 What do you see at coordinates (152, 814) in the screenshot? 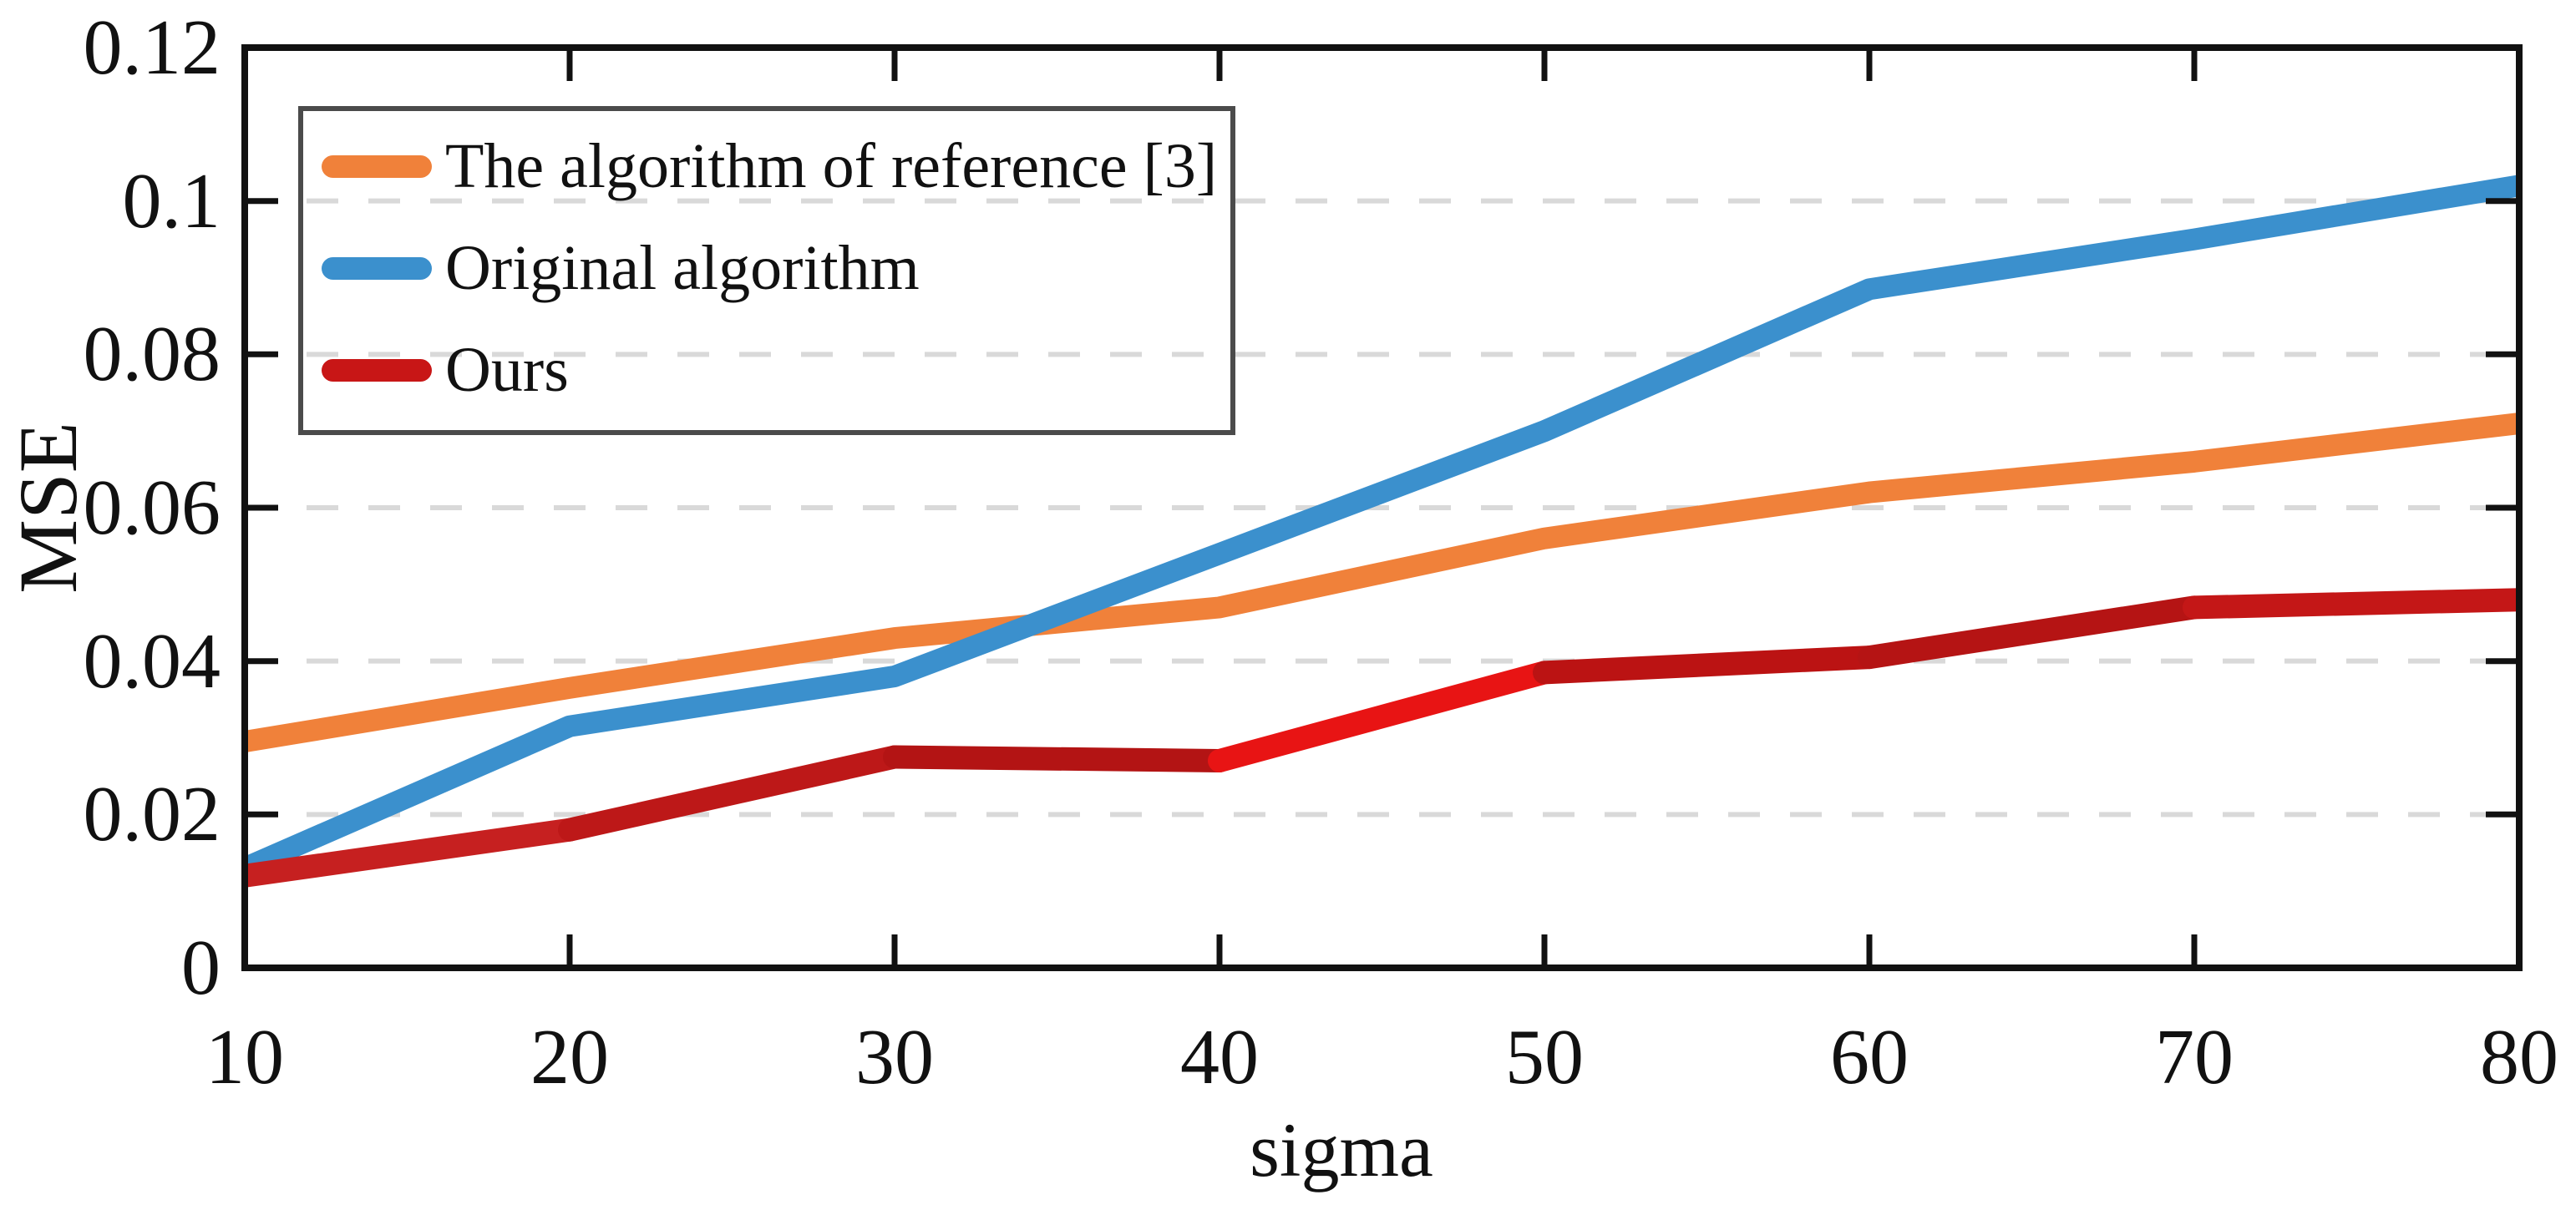
I see `y-tick-label: 0.02` at bounding box center [152, 814].